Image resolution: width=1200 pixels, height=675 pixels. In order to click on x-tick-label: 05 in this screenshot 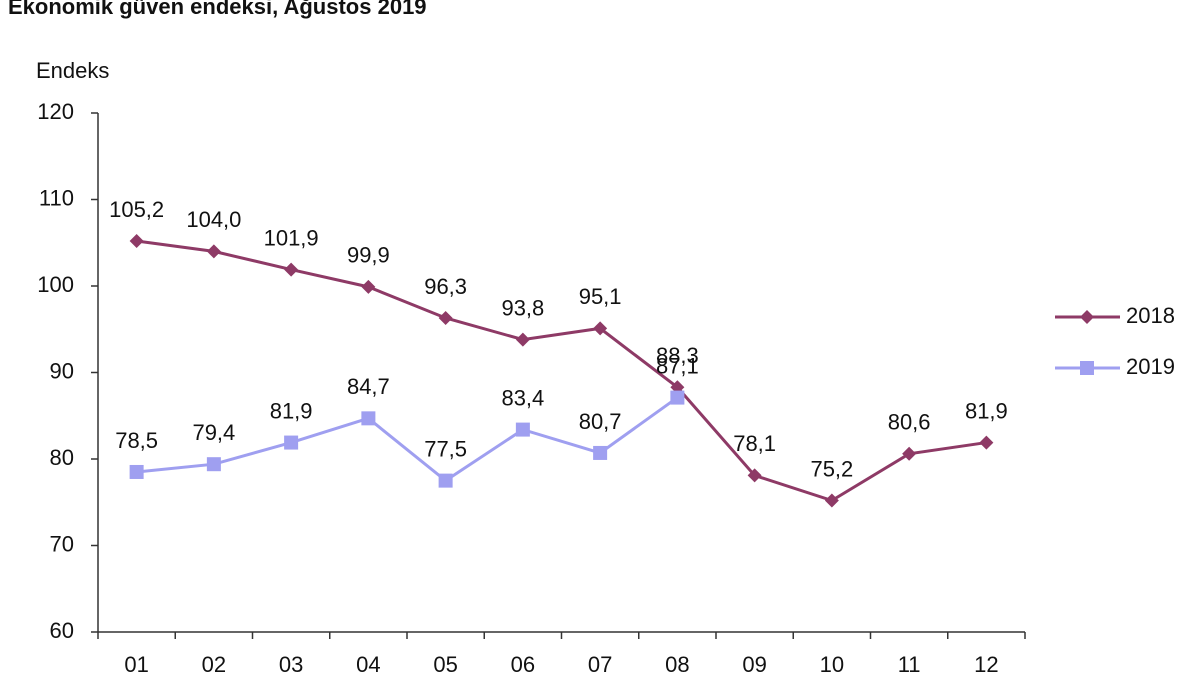, I will do `click(445, 663)`.